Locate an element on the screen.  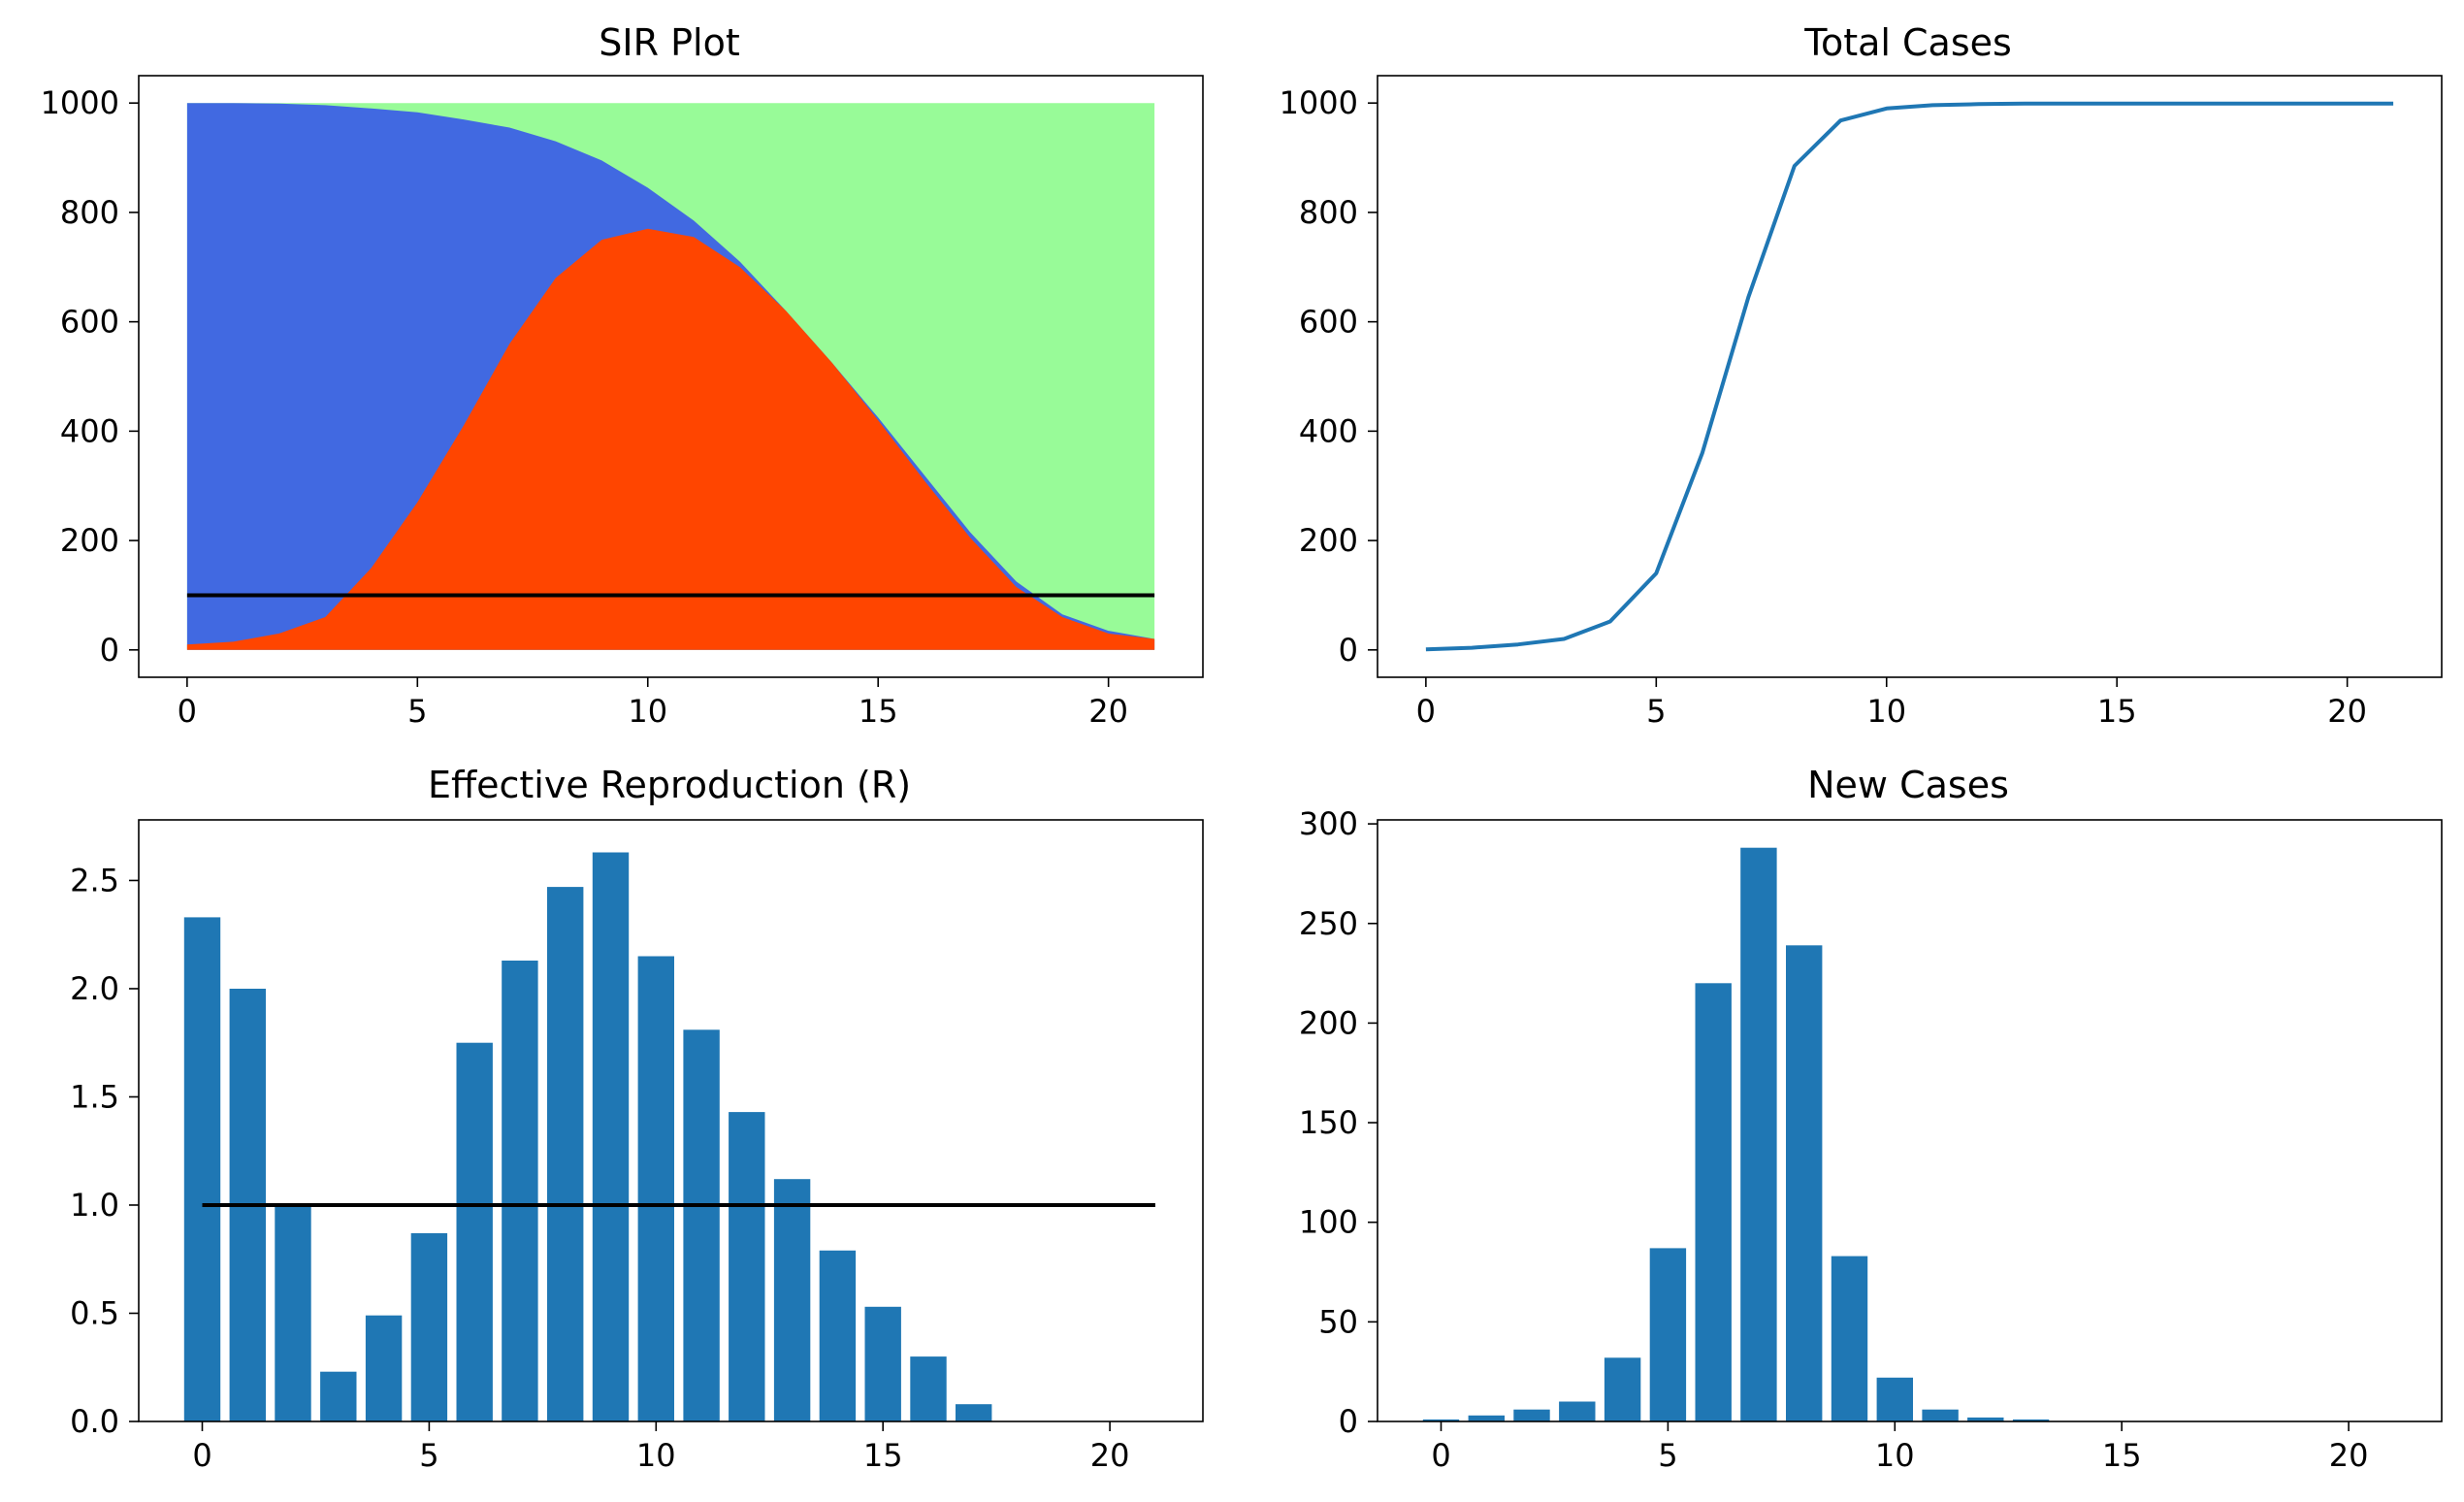
y-tick-label: 0.5 is located at coordinates (94, 1312).